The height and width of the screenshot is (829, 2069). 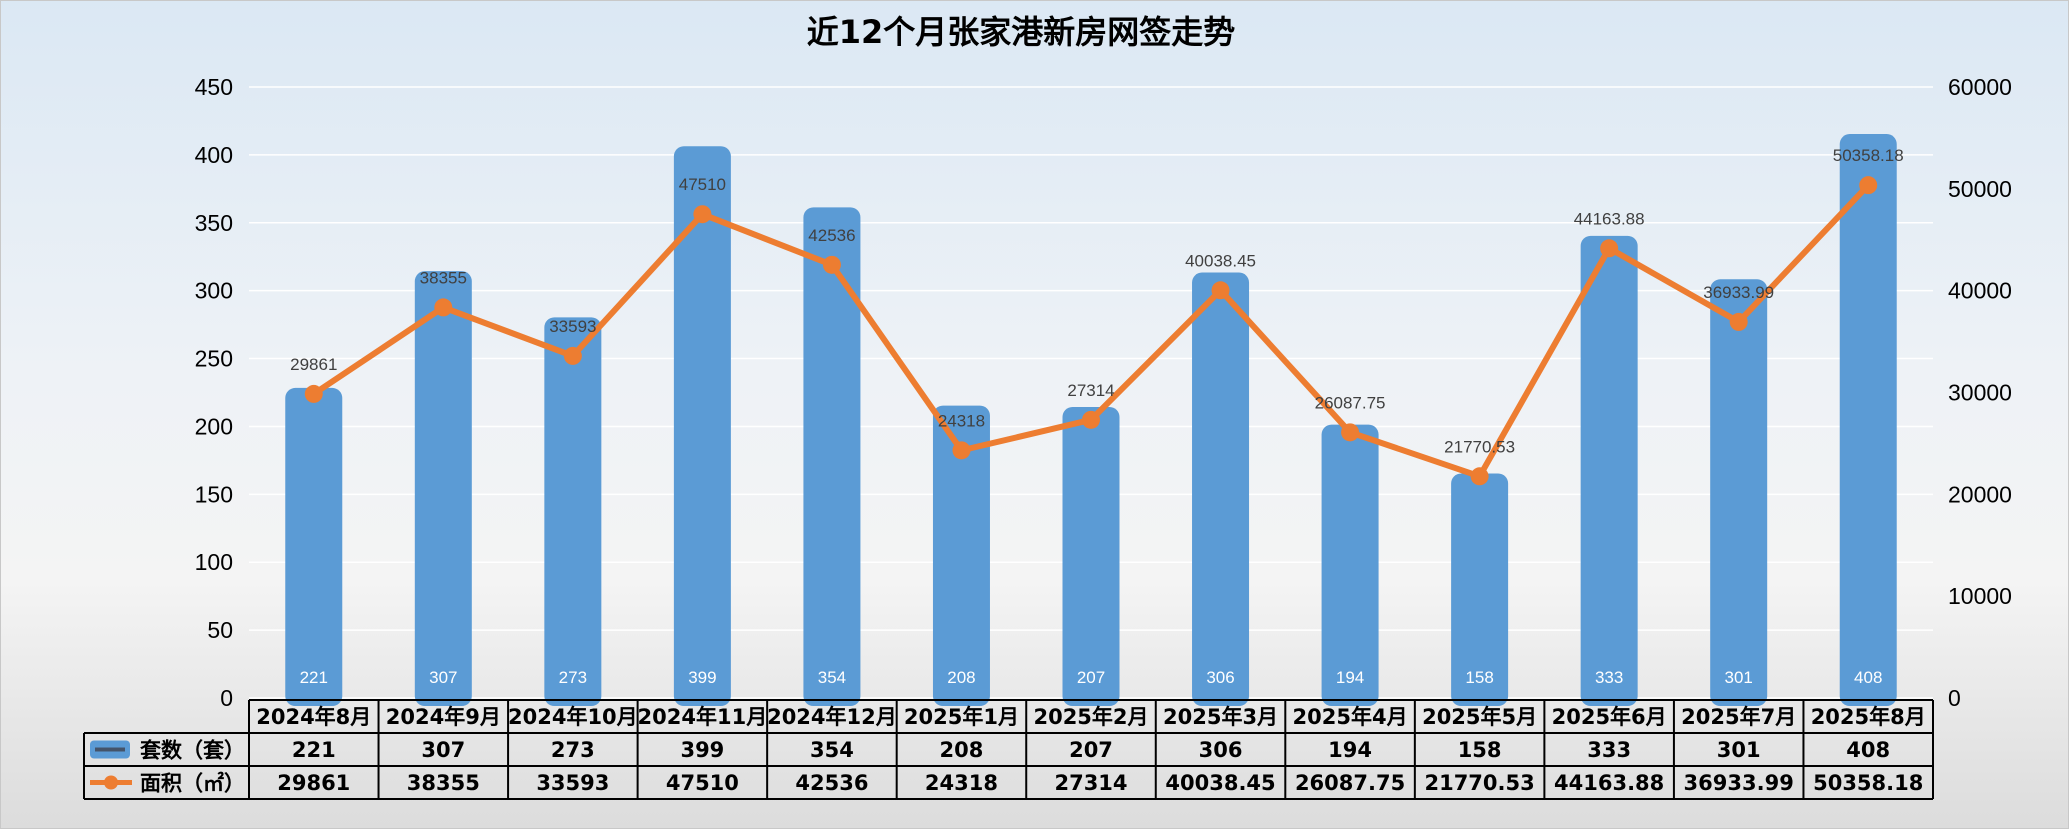 What do you see at coordinates (1350, 402) in the screenshot?
I see `line-value-label: 26087.75` at bounding box center [1350, 402].